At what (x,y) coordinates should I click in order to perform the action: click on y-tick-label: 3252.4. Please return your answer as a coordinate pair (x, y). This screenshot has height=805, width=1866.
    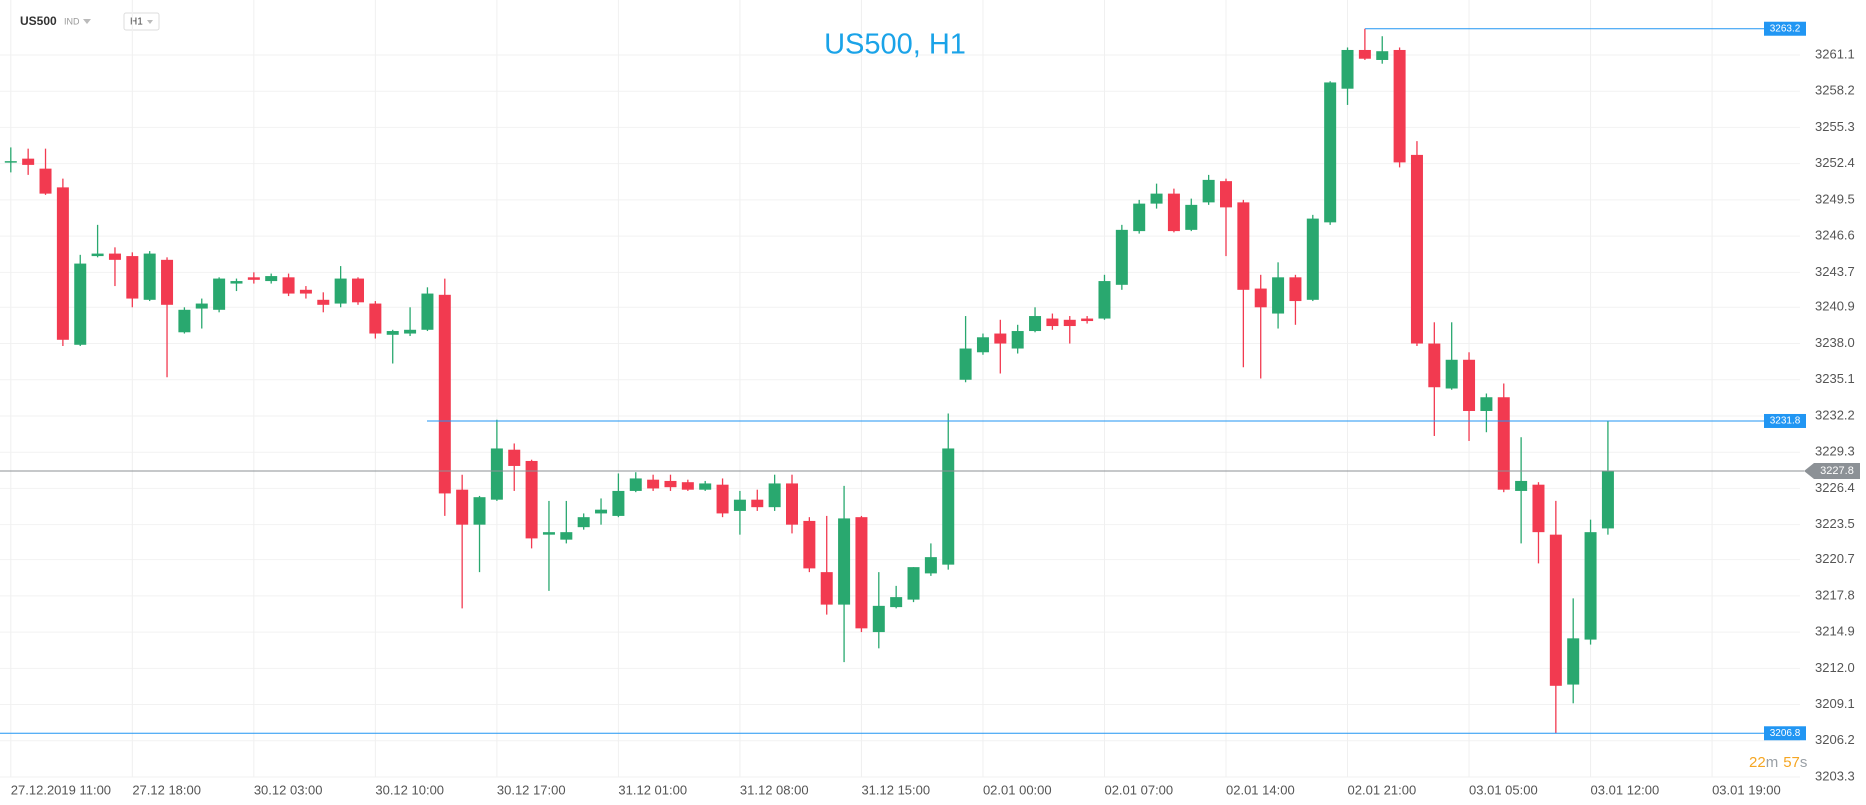
    Looking at the image, I should click on (1835, 162).